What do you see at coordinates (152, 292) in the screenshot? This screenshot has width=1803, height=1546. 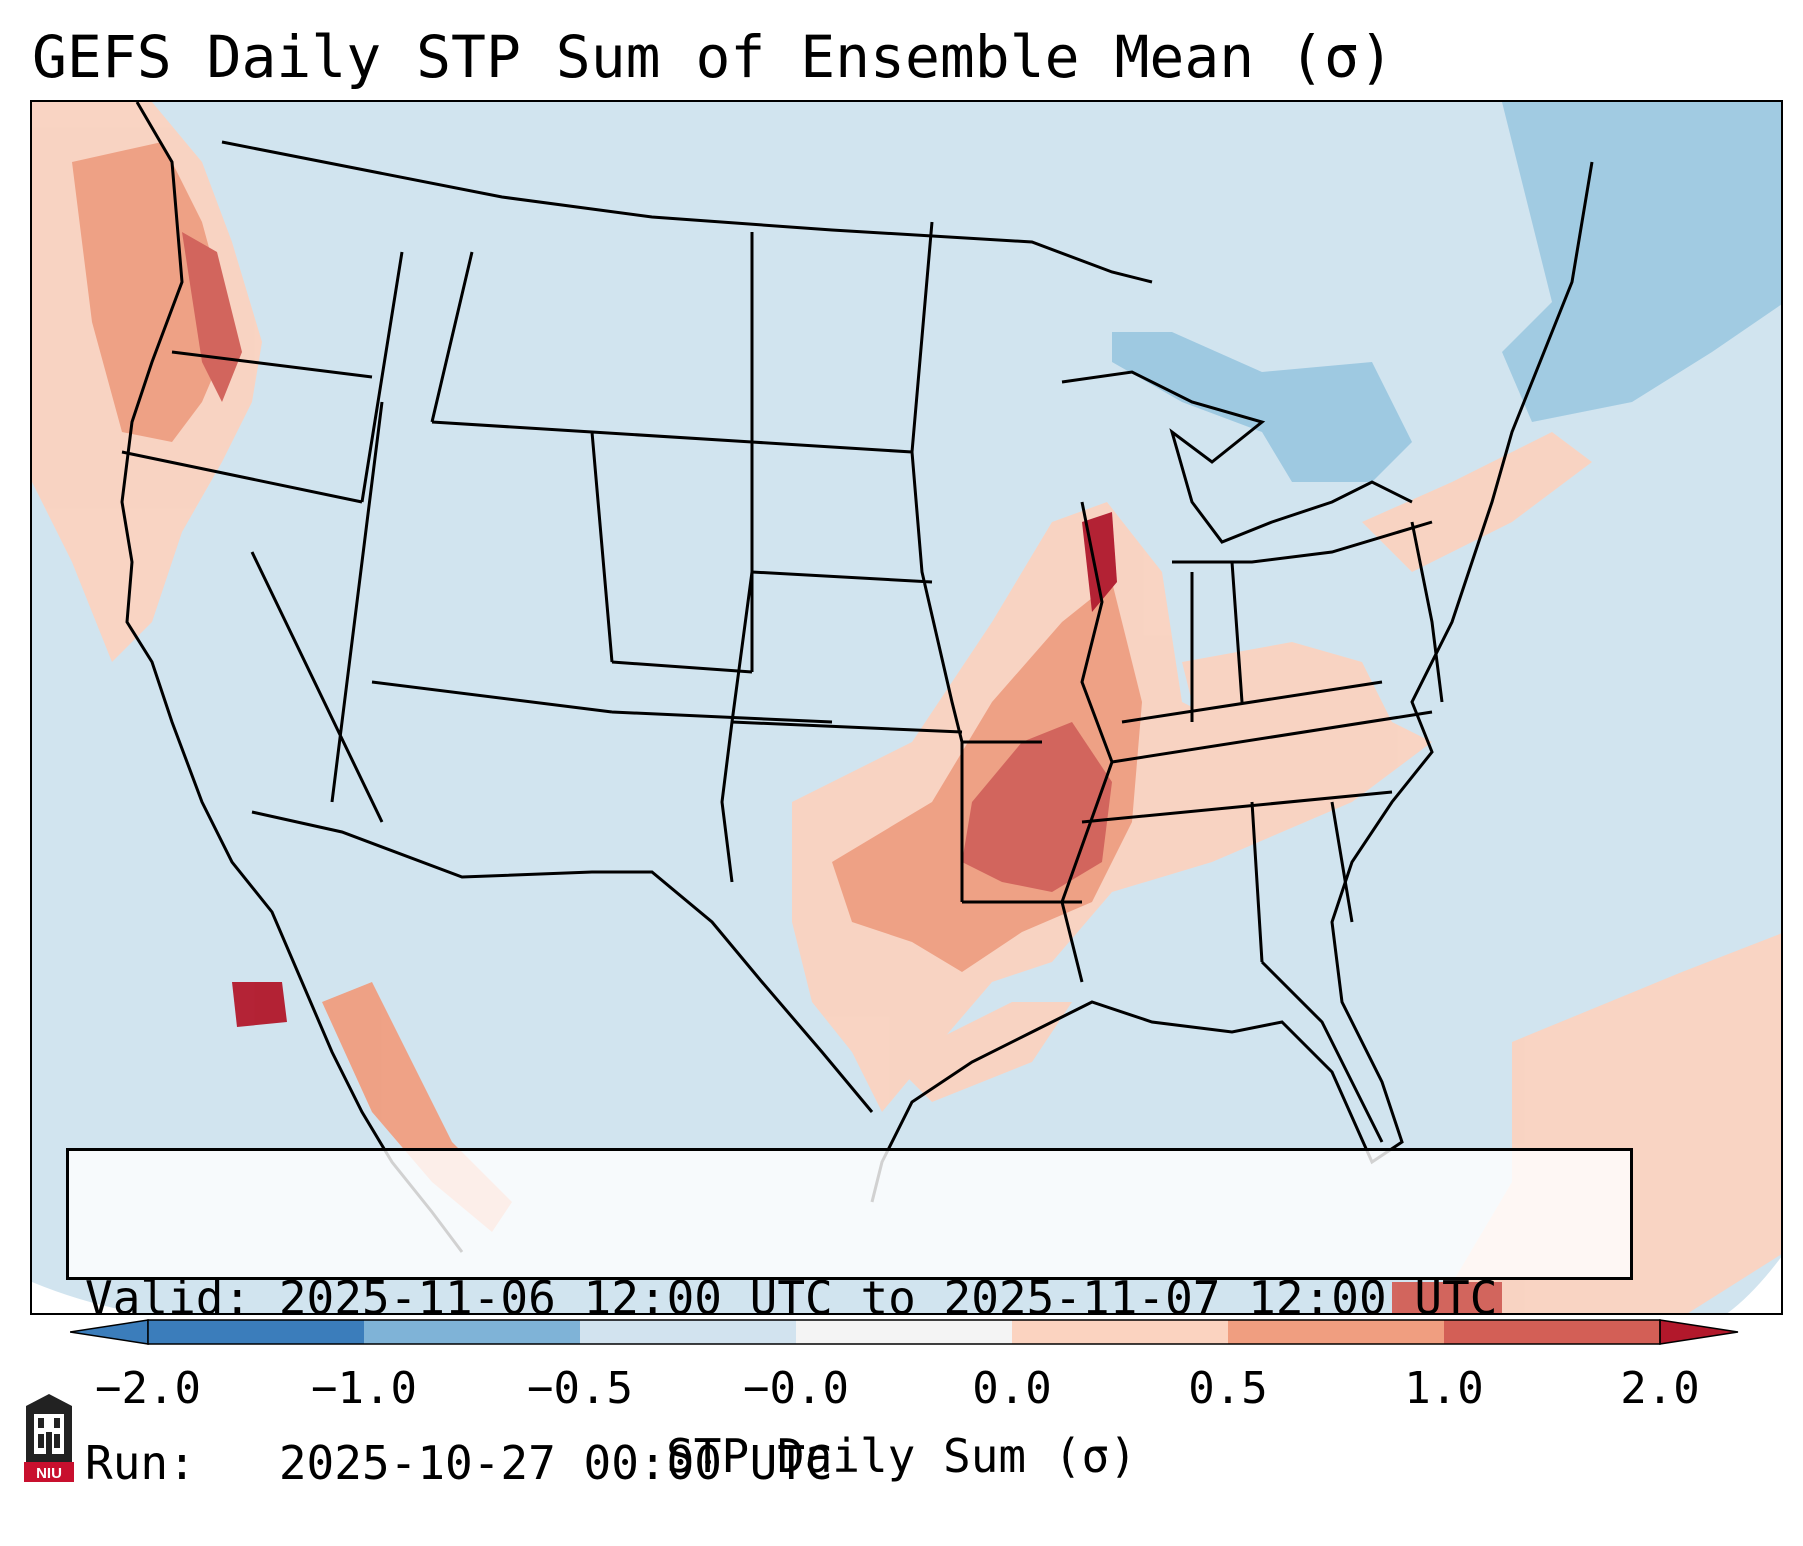 I see `anomaly-pacific-nw-core` at bounding box center [152, 292].